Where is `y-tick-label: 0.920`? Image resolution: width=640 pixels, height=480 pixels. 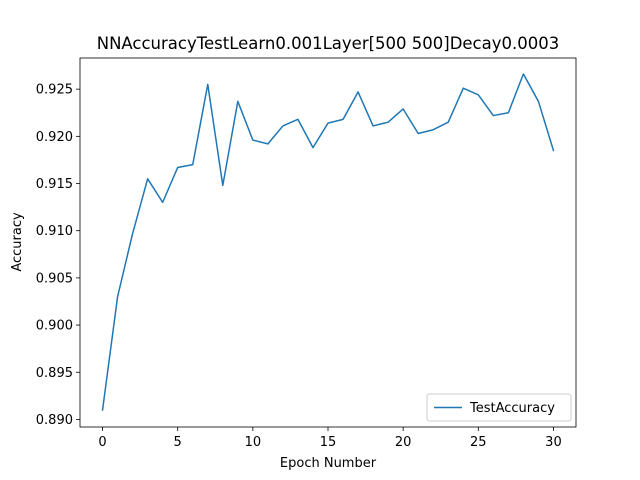 y-tick-label: 0.920 is located at coordinates (54, 137).